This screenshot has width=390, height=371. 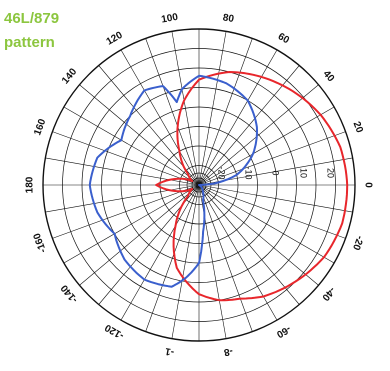 What do you see at coordinates (249, 172) in the screenshot?
I see `radial-tick-label: -10` at bounding box center [249, 172].